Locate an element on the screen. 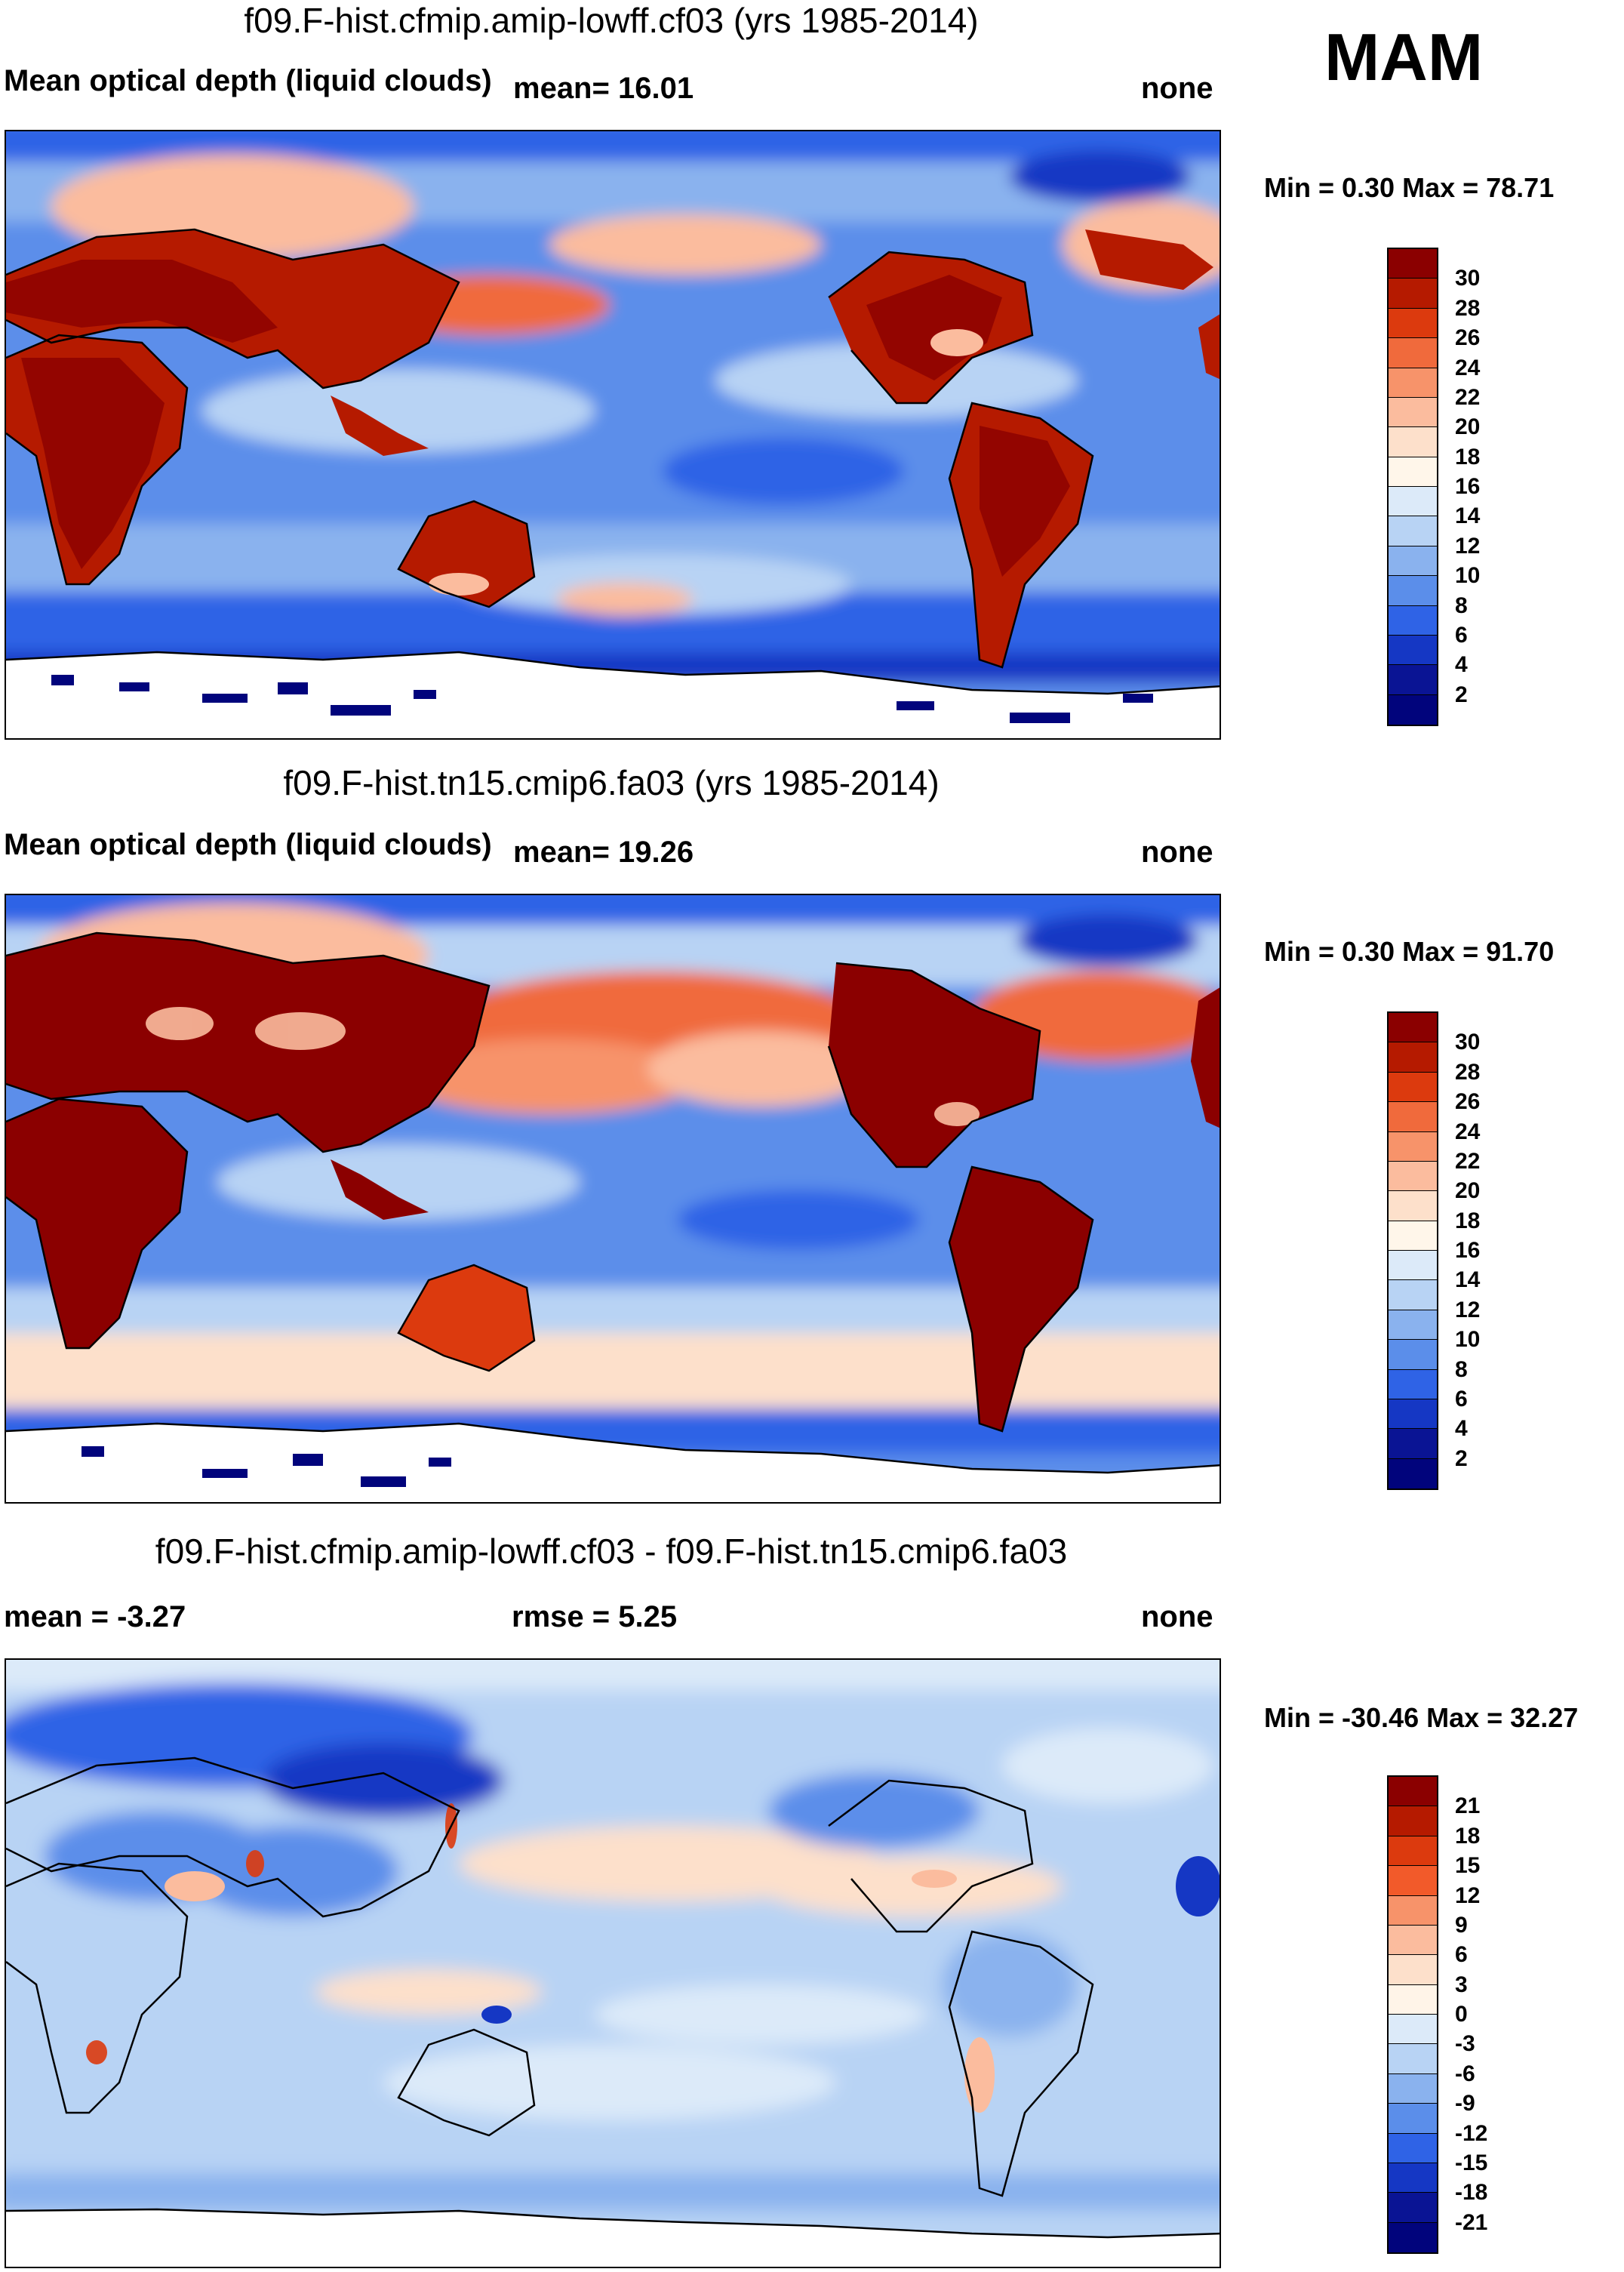  colorbar-tick-label: 3 is located at coordinates (1461, 1984).